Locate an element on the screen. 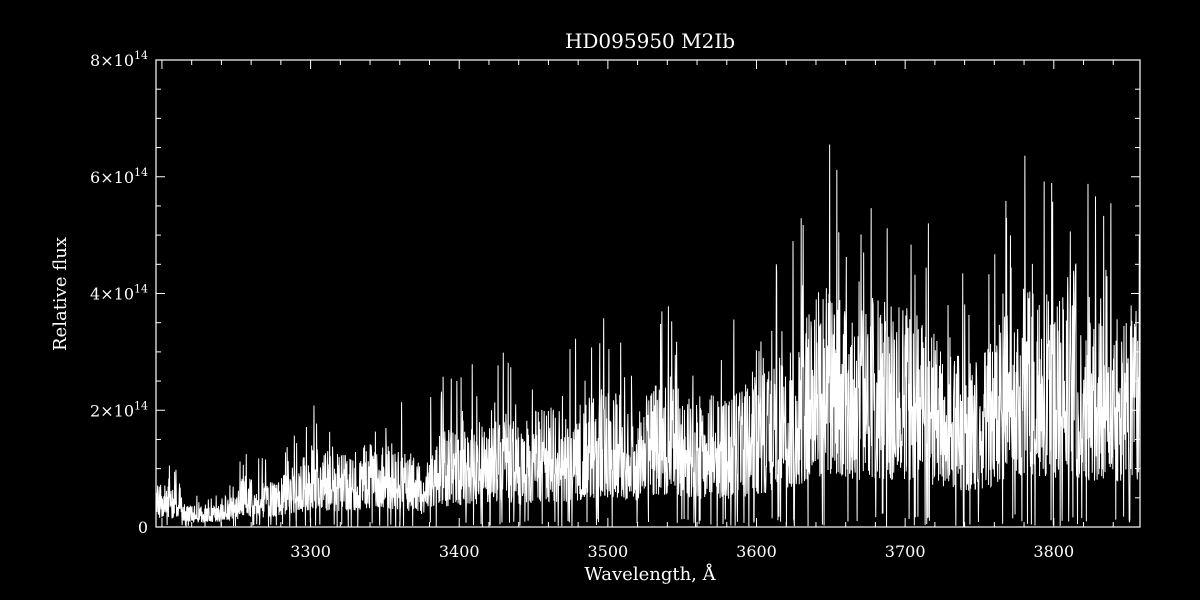 This screenshot has width=1200, height=600. y-tick-label: 6×10¹⁴ is located at coordinates (119, 176).